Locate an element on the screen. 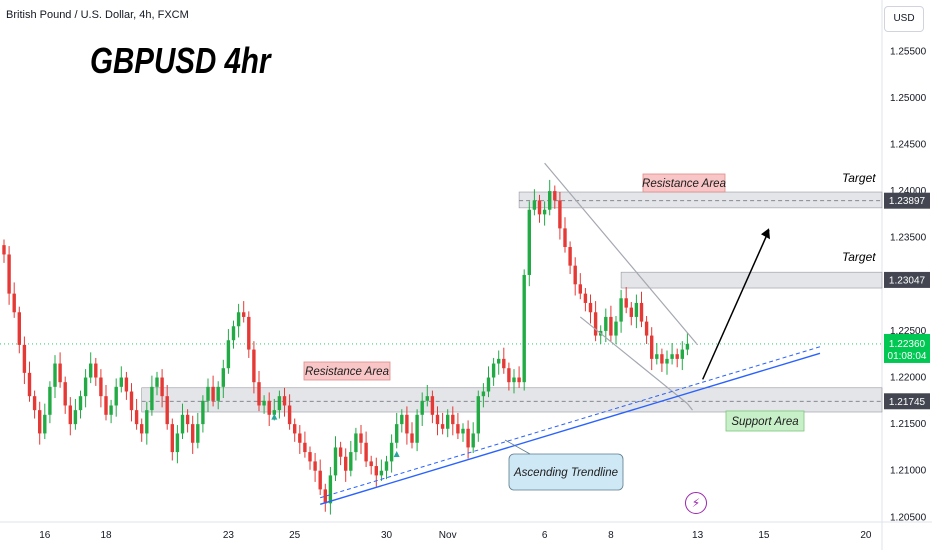 This screenshot has width=932, height=550. trendline-label: Ascending Trendline is located at coordinates (565, 473).